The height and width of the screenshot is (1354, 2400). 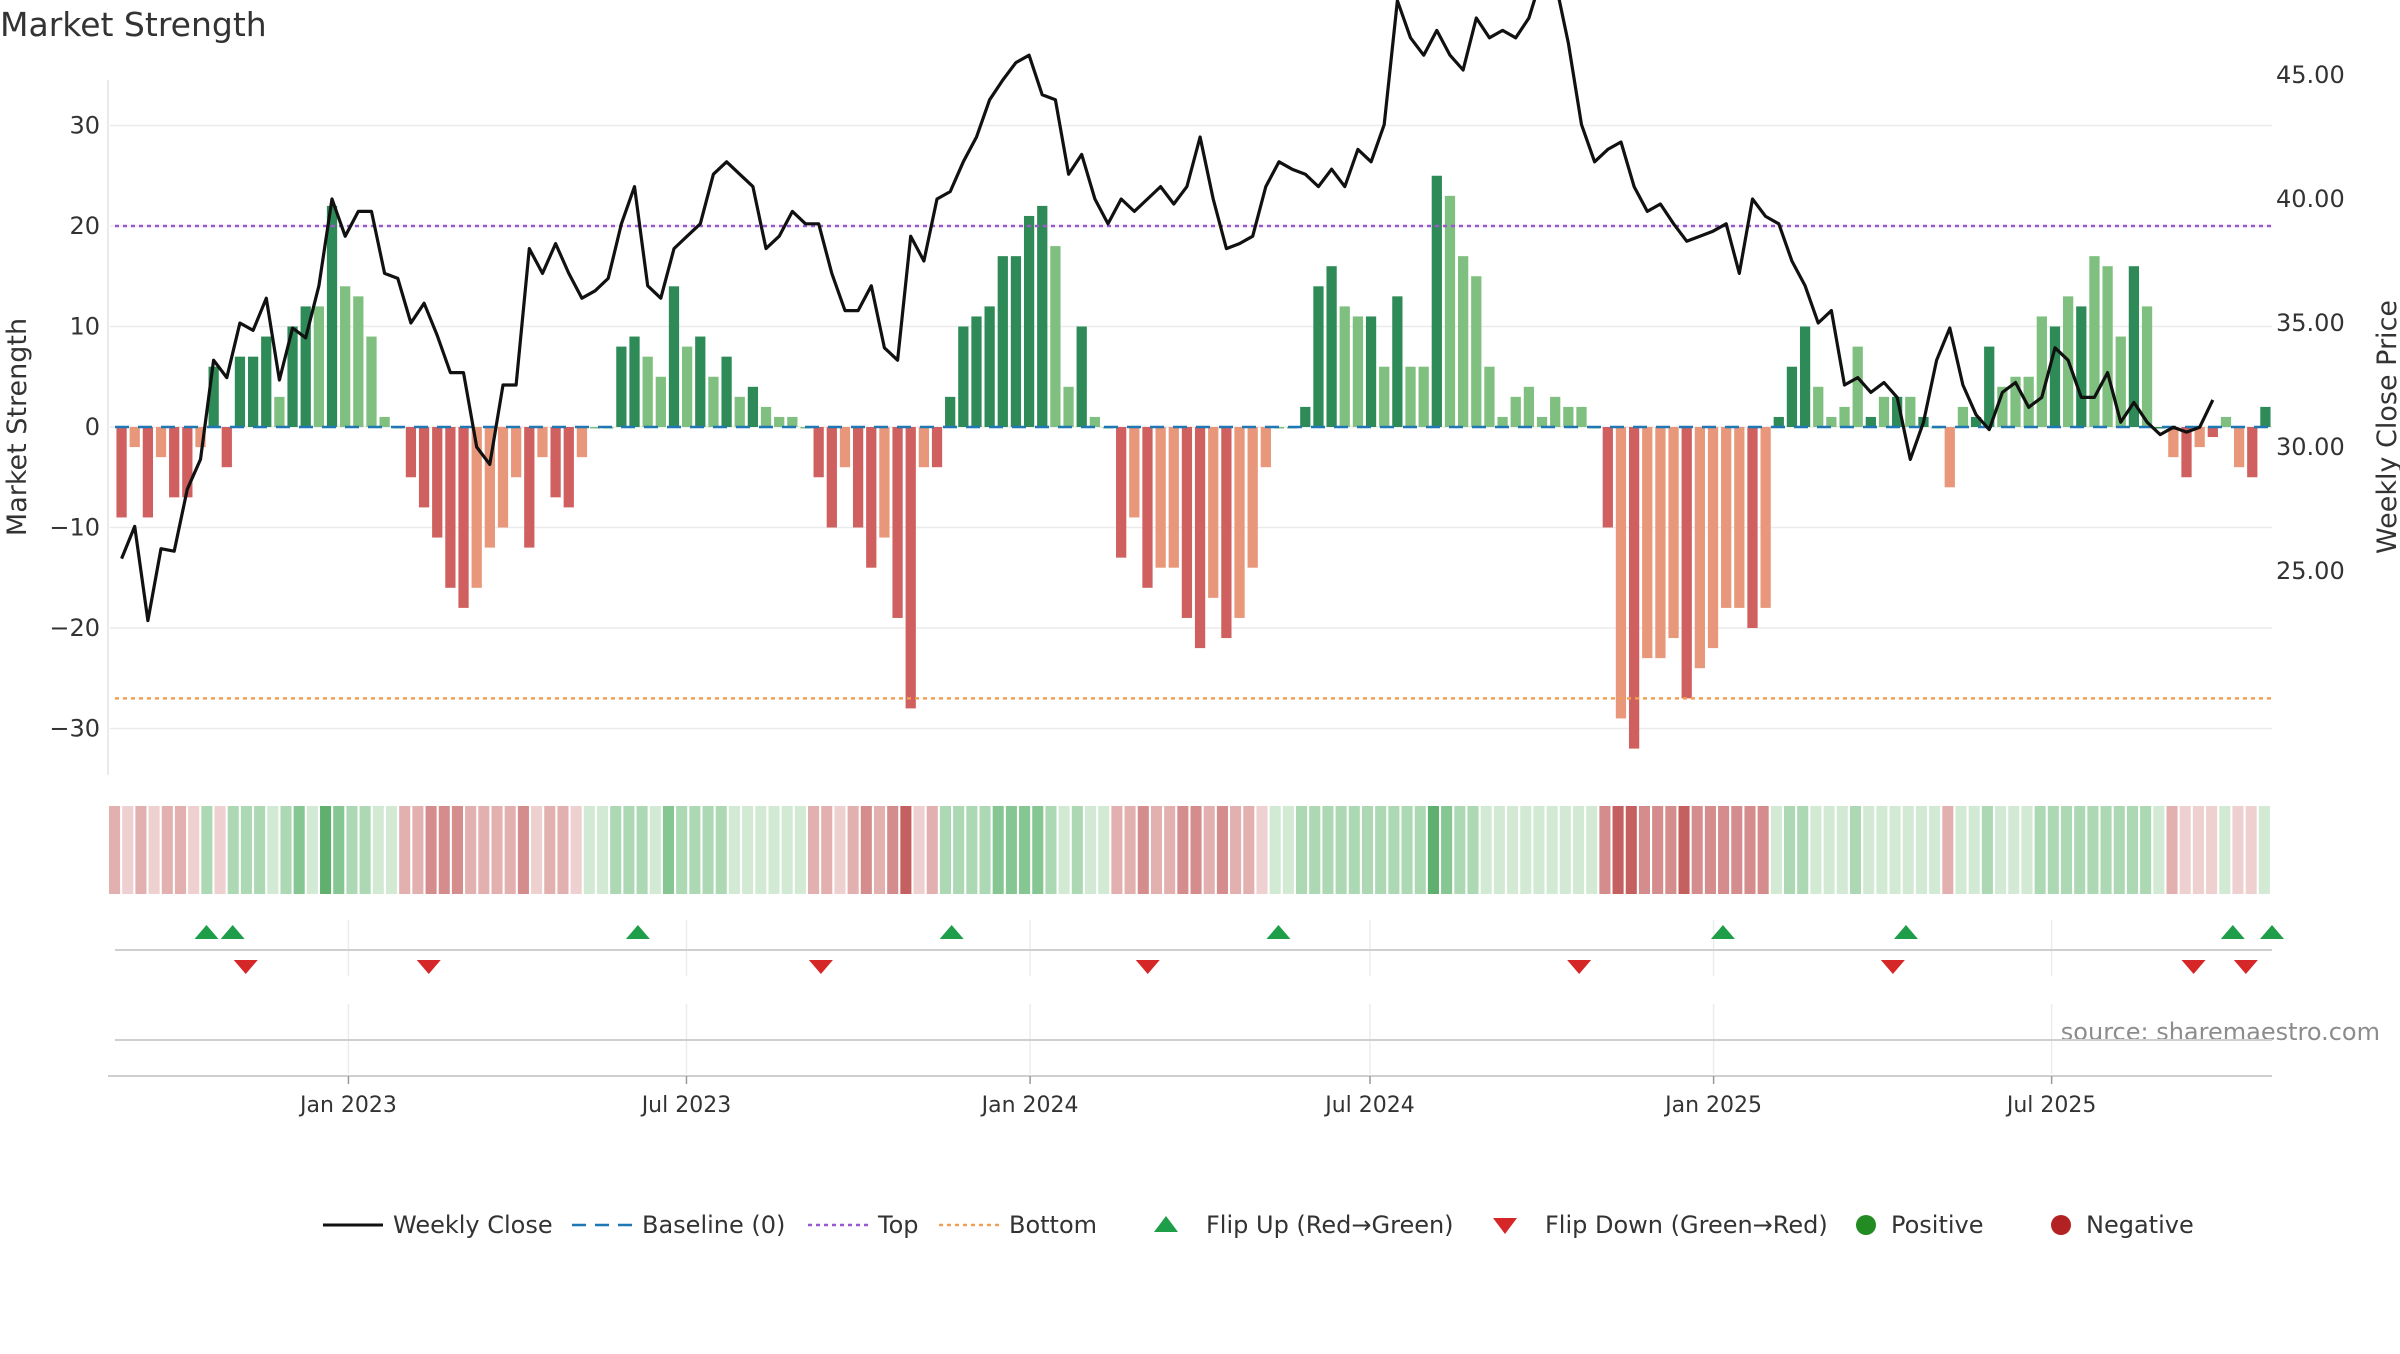 What do you see at coordinates (17, 427) in the screenshot?
I see `y-axis-label: Market Strength` at bounding box center [17, 427].